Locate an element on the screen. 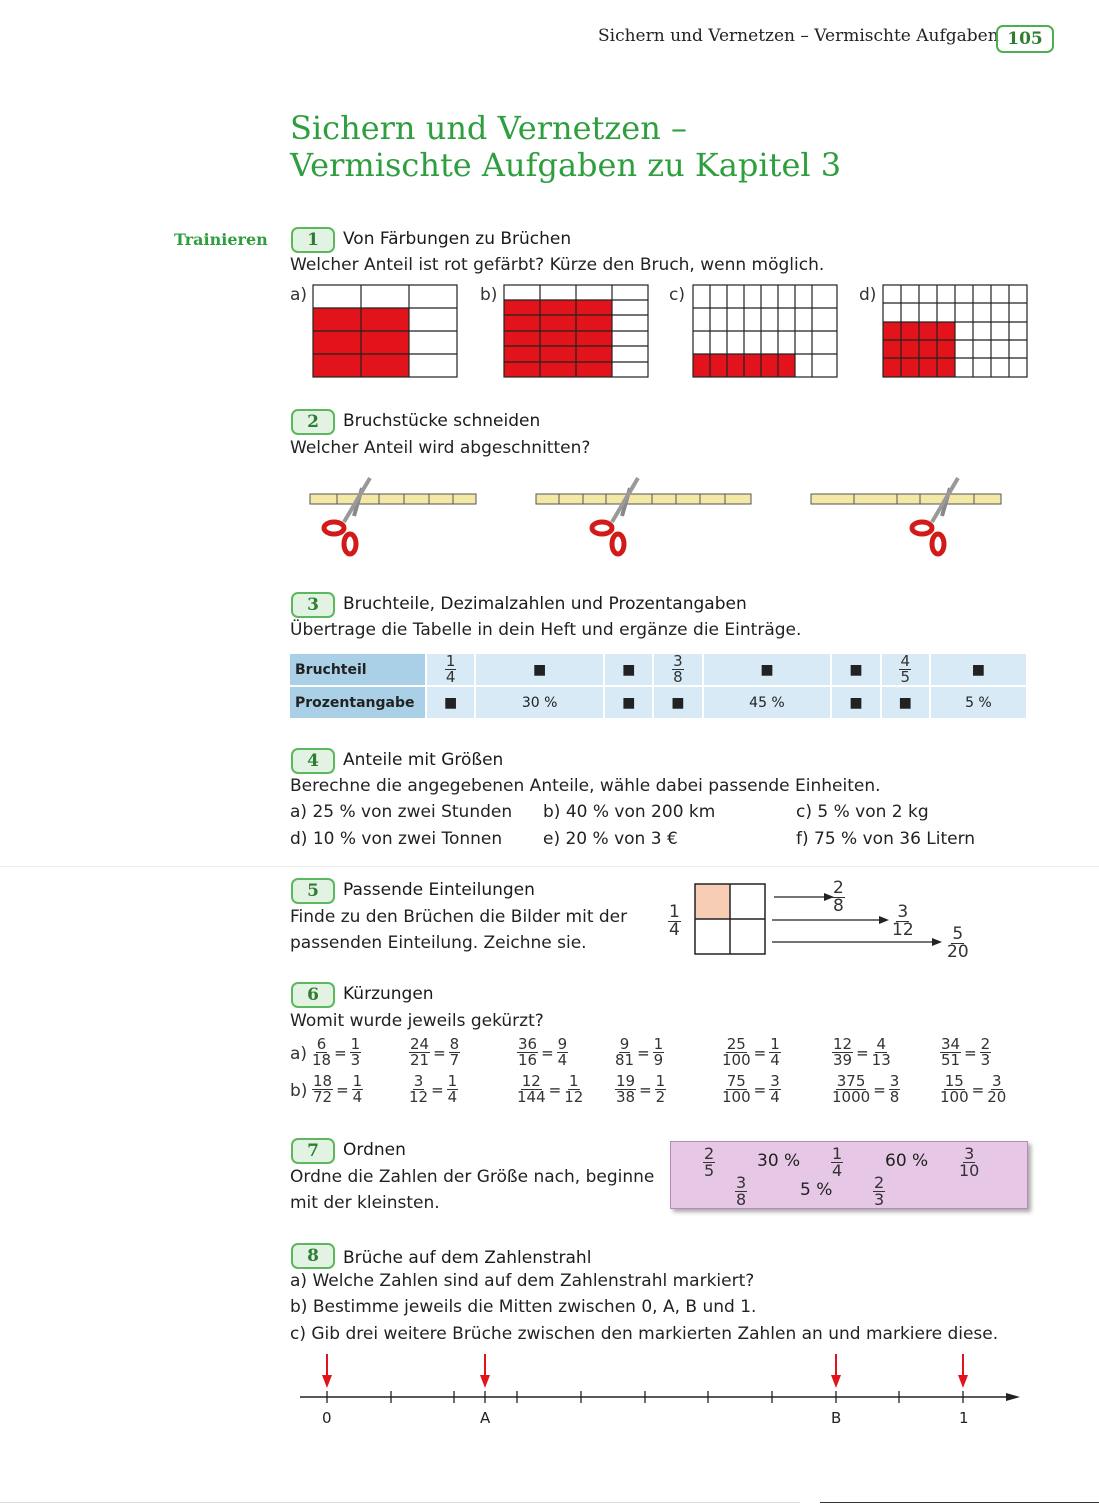 This screenshot has width=1099, height=1506. reduction-equation: 12 39 = 4 13 is located at coordinates (861, 1052).